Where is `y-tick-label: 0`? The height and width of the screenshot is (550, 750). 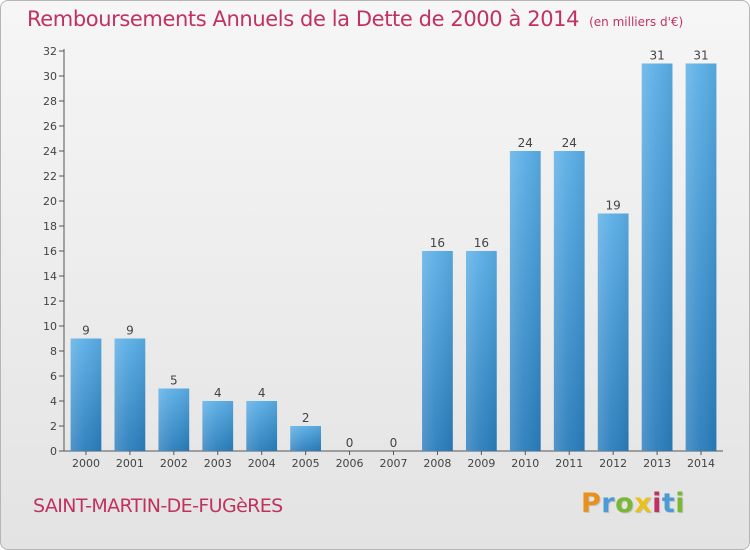 y-tick-label: 0 is located at coordinates (53, 451).